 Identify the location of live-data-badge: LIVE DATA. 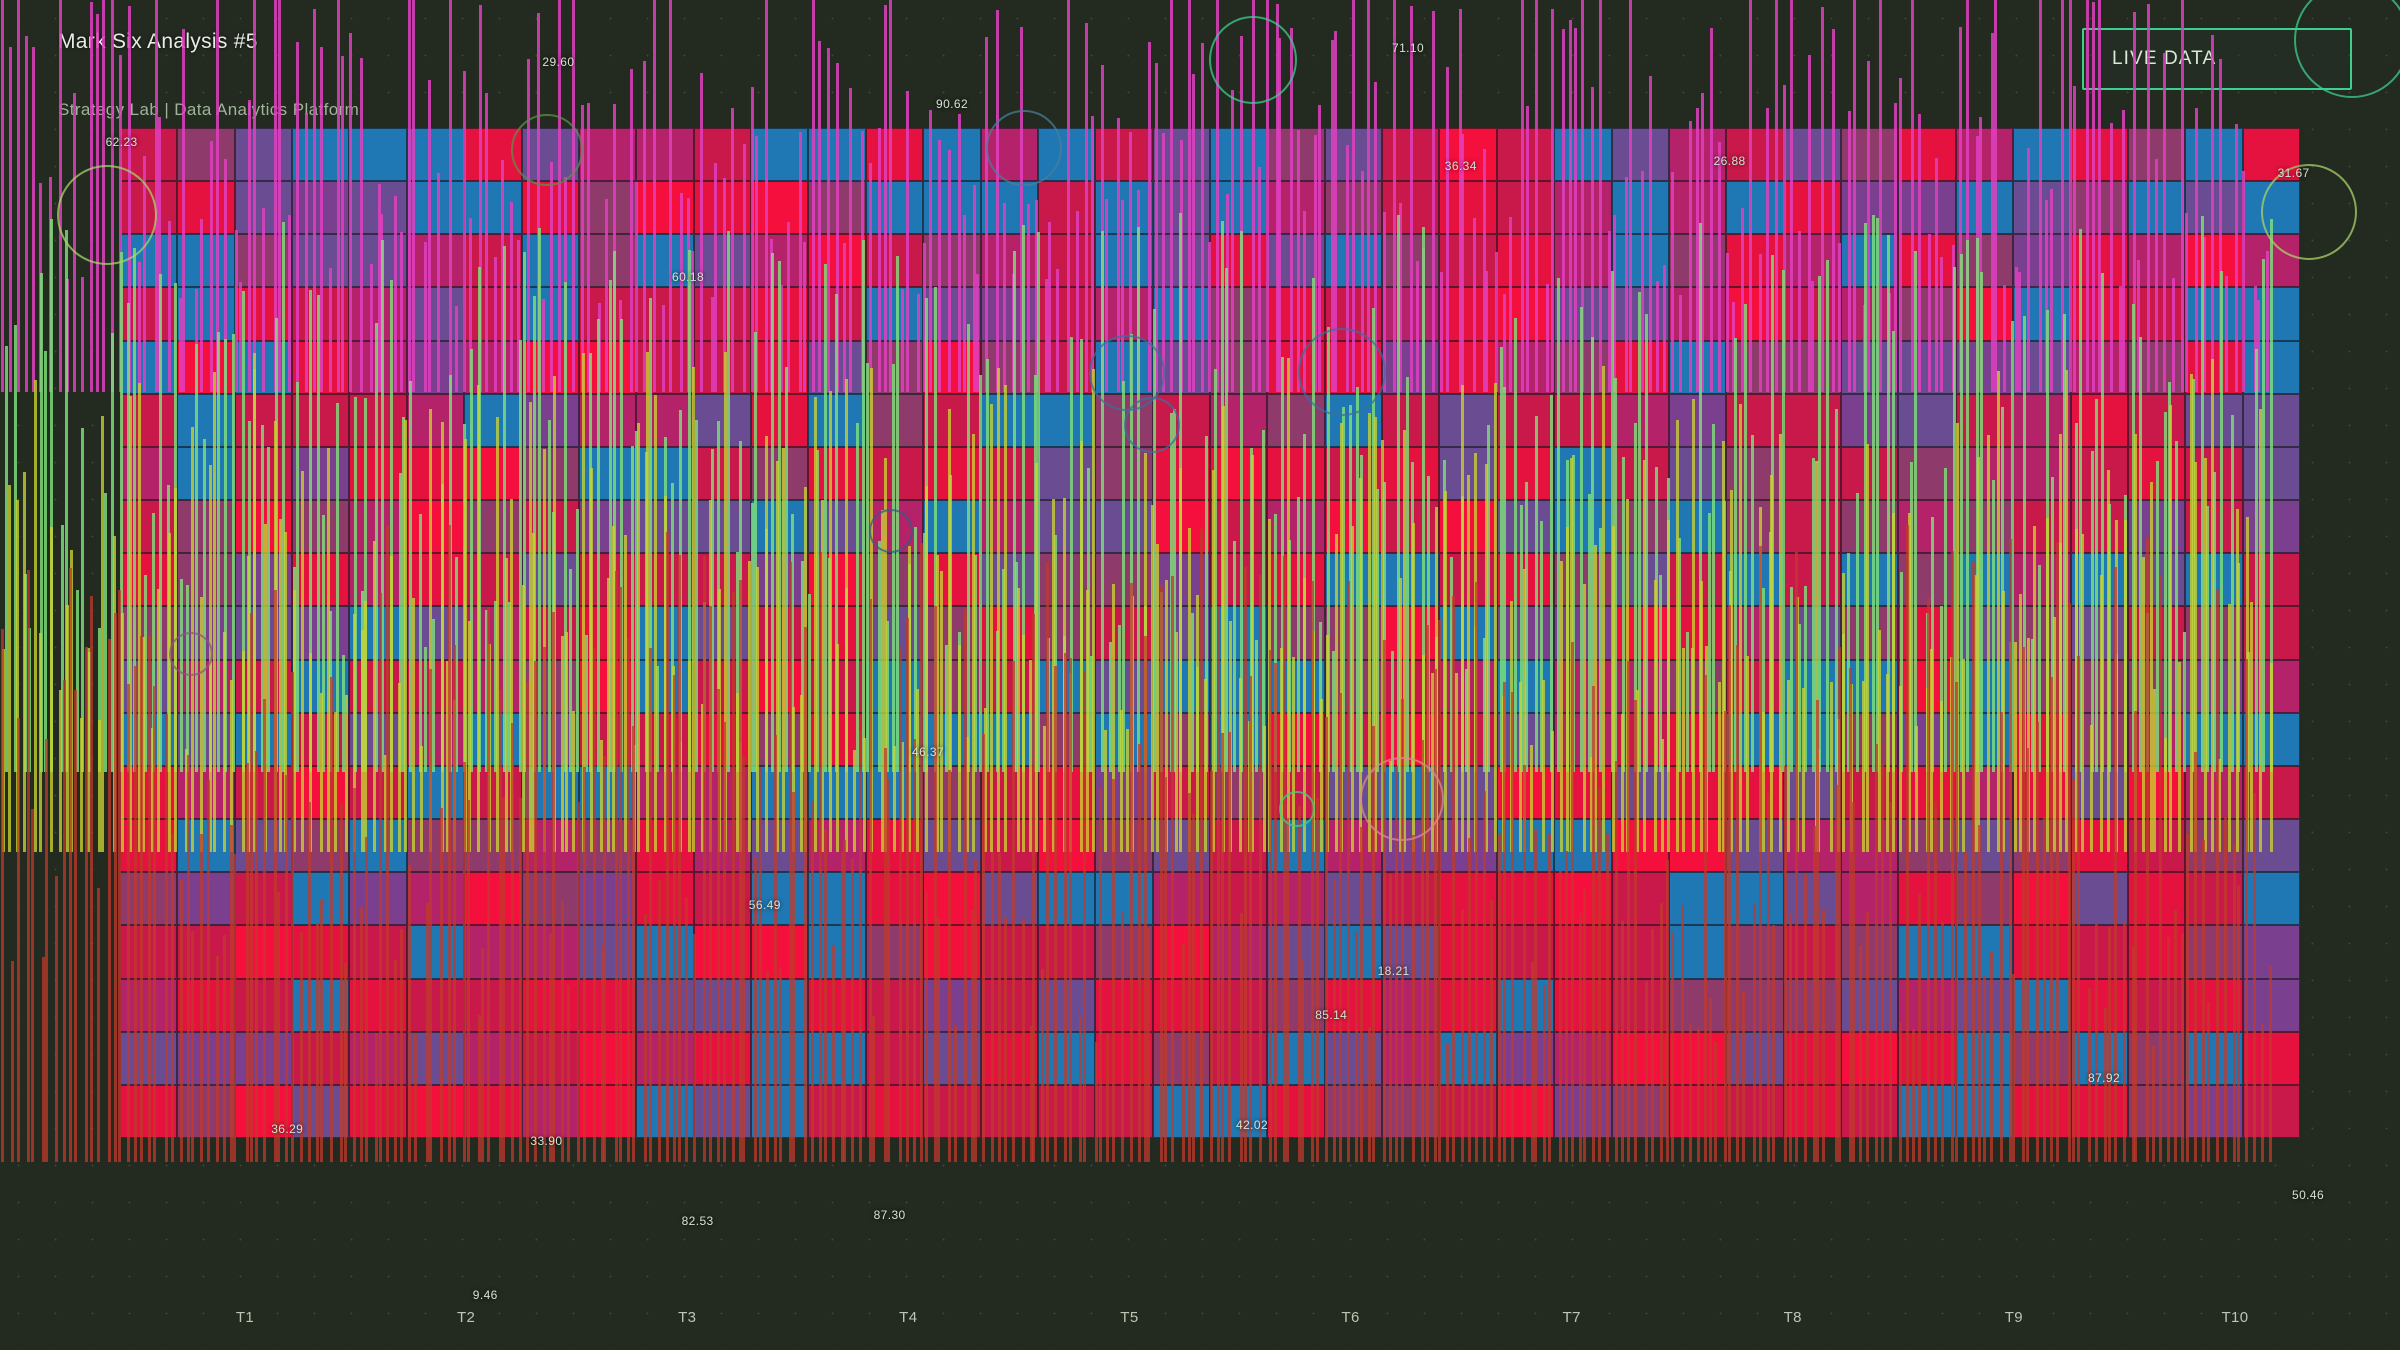
(2217, 59).